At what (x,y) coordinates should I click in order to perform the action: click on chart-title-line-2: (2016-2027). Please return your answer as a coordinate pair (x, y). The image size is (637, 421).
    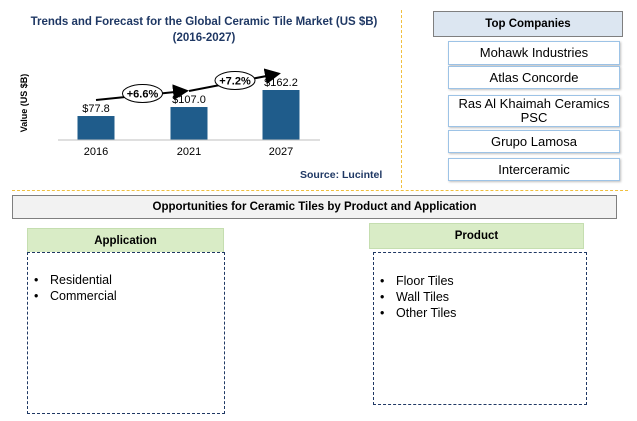
    Looking at the image, I should click on (204, 38).